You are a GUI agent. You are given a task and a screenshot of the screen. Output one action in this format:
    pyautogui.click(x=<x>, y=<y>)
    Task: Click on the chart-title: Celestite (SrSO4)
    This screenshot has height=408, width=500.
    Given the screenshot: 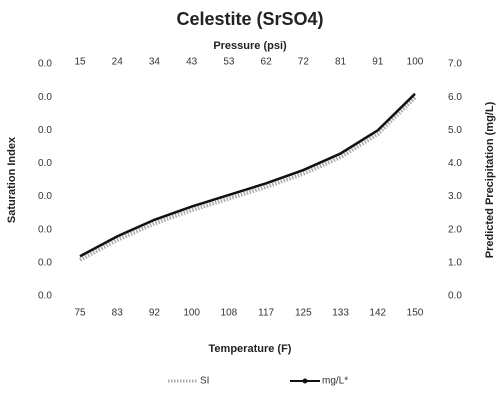 What is the action you would take?
    pyautogui.click(x=249, y=19)
    